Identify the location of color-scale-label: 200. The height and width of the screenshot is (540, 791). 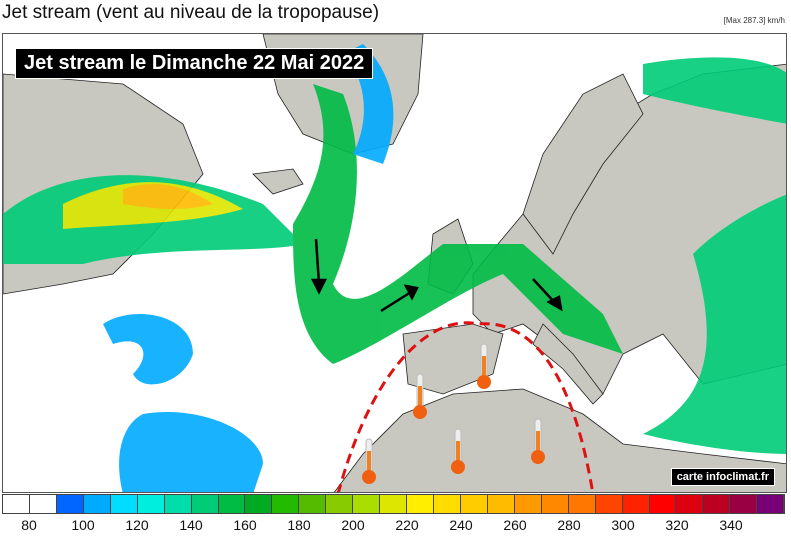
(353, 525).